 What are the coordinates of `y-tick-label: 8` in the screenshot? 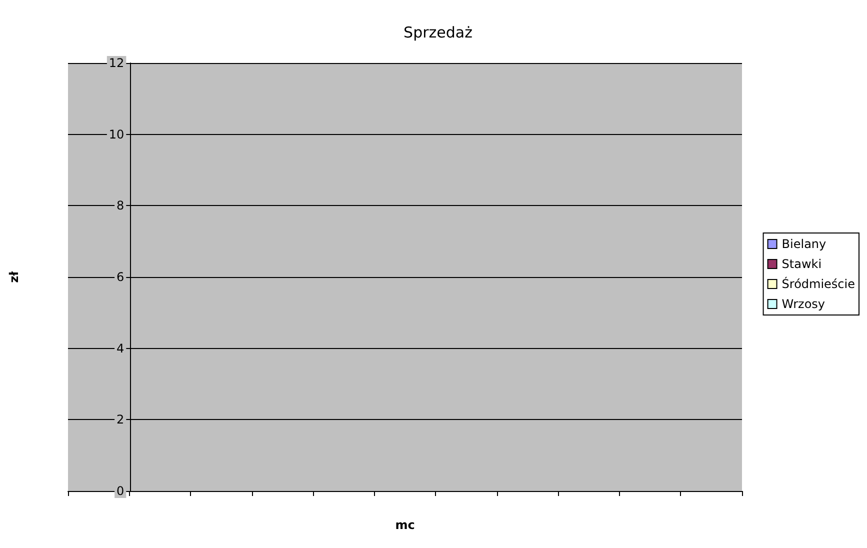 It's located at (120, 205).